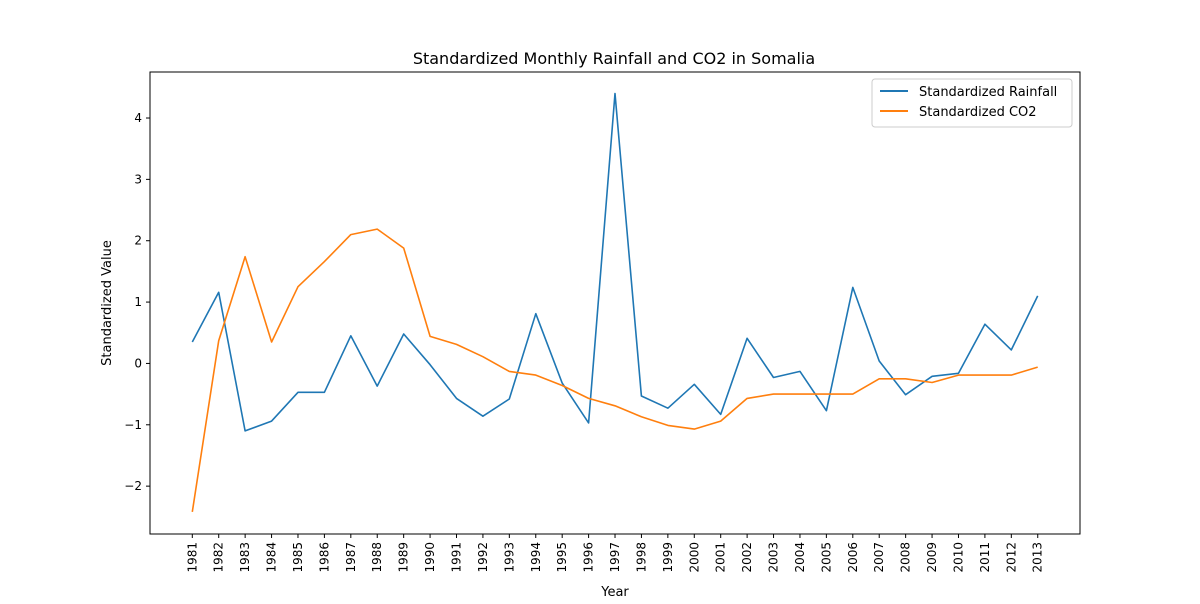 The height and width of the screenshot is (604, 1200). What do you see at coordinates (562, 557) in the screenshot?
I see `x-tick-label: 1995` at bounding box center [562, 557].